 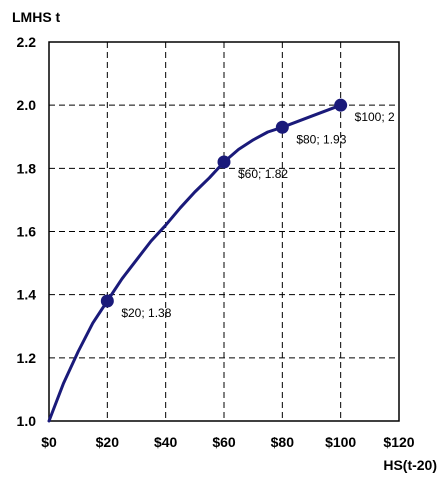 What do you see at coordinates (27, 105) in the screenshot?
I see `y-tick-label: 2.0` at bounding box center [27, 105].